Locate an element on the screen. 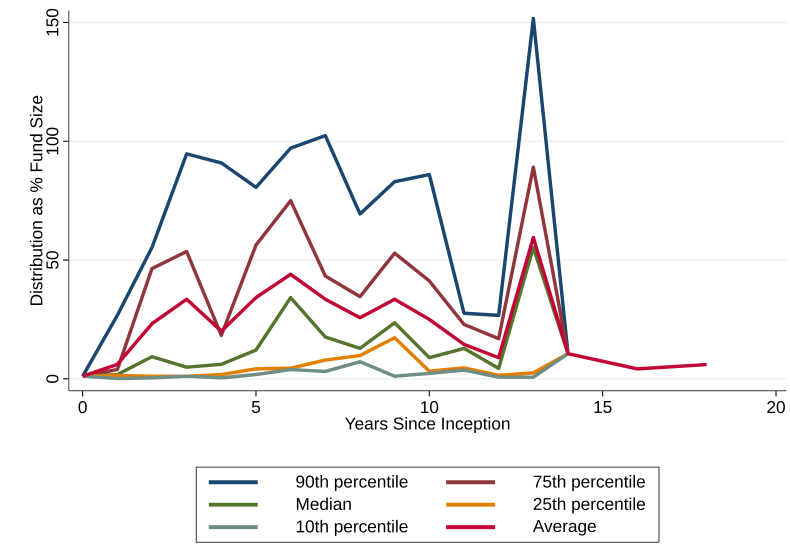 The width and height of the screenshot is (790, 556). x-axis-title: Years Since Inception is located at coordinates (427, 424).